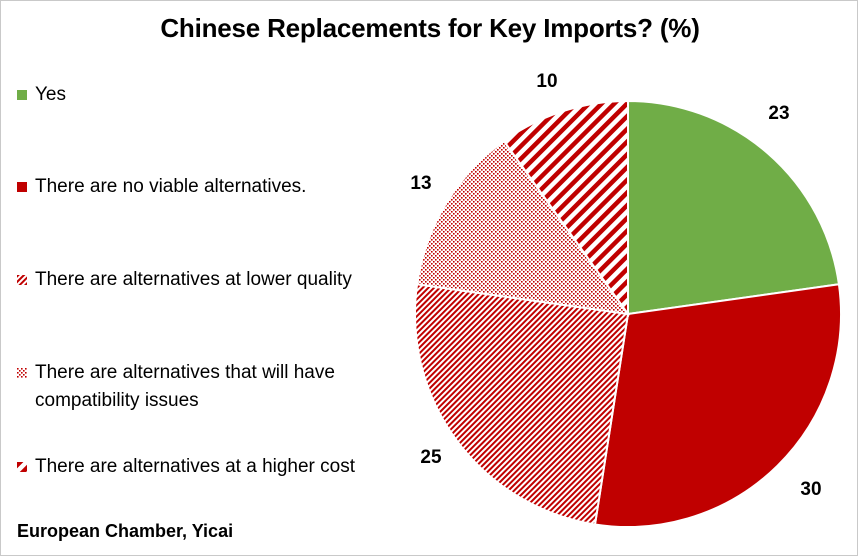  I want to click on legend-label-no-alternatives: There are no viable alternatives., so click(171, 186).